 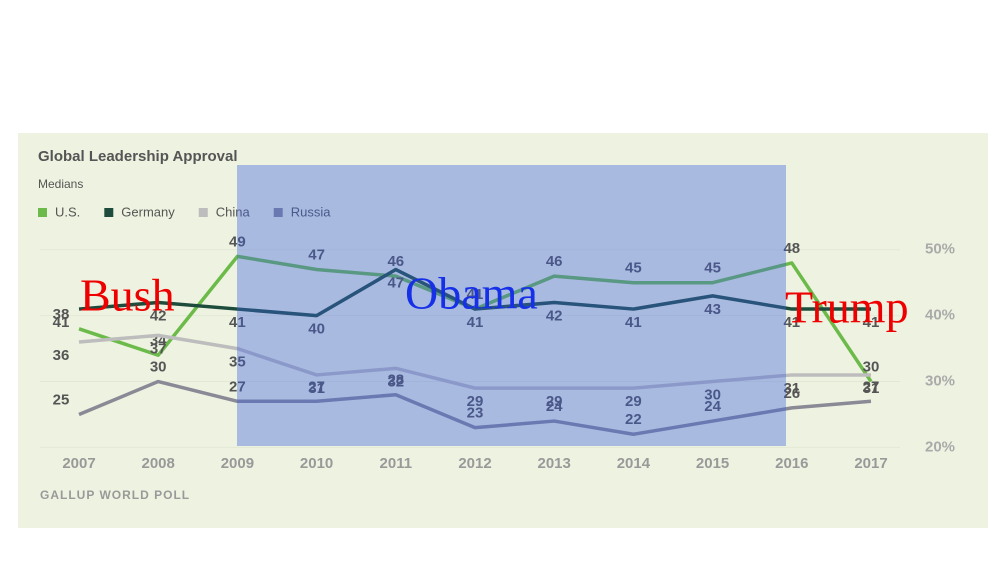 I want to click on chart-subtitle: Medians, so click(x=60, y=184).